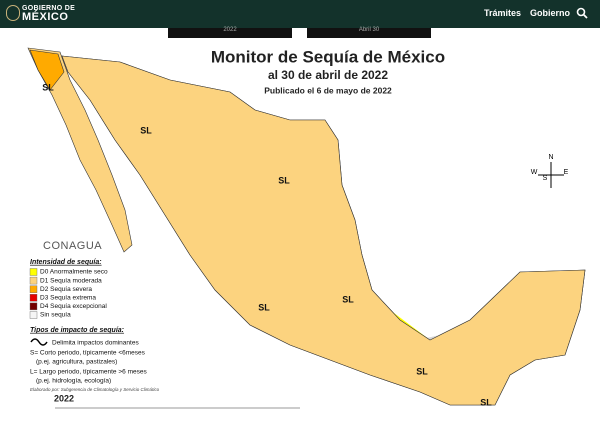  Describe the element at coordinates (534, 172) in the screenshot. I see `compass-letter: W` at that location.